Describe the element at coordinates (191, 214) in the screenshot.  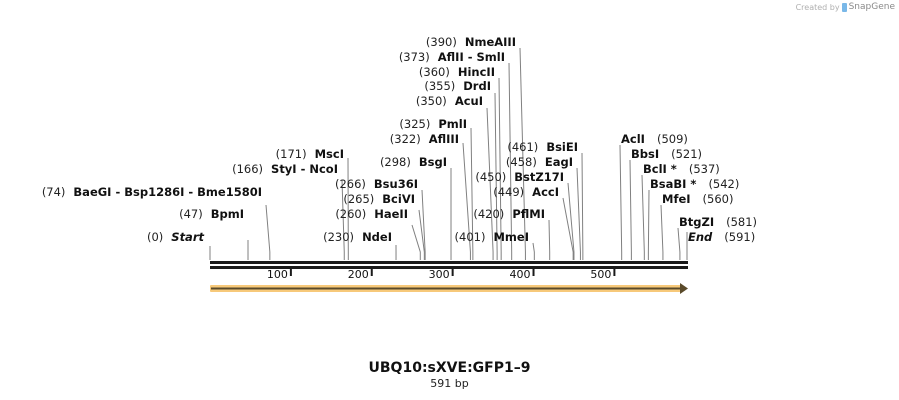
I see `site-position: (47)` at that location.